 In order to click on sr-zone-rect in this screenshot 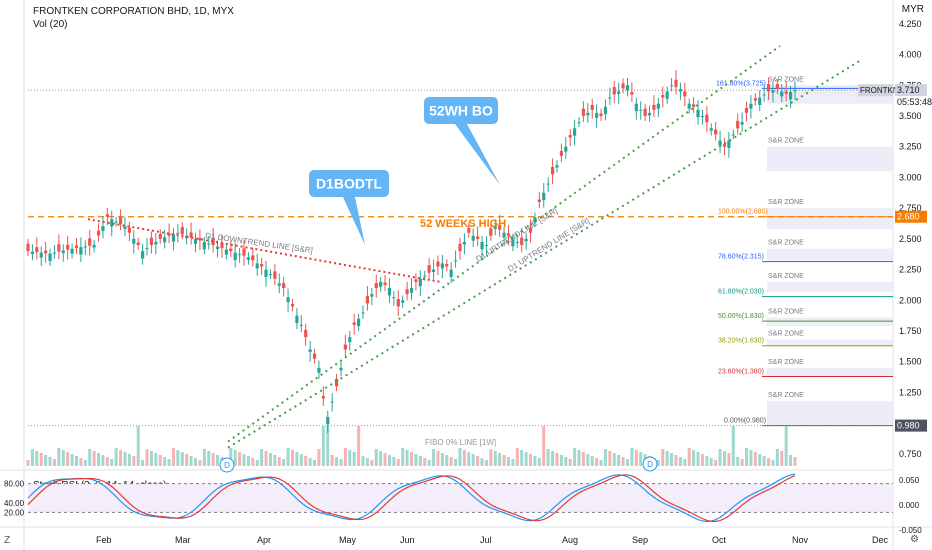, I will do `click(830, 254)`.